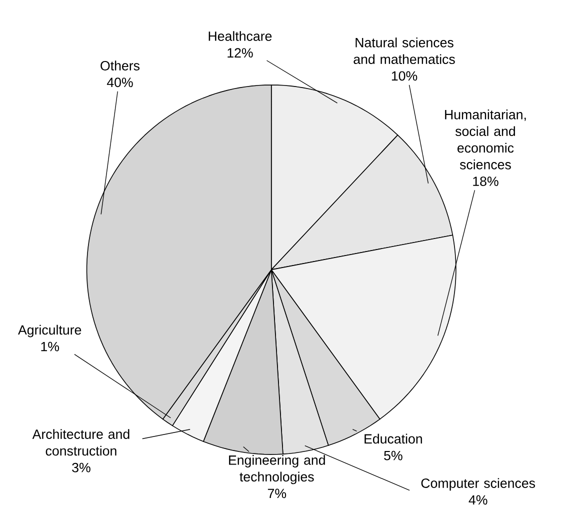 This screenshot has height=508, width=563. I want to click on data-label: 18%, so click(485, 181).